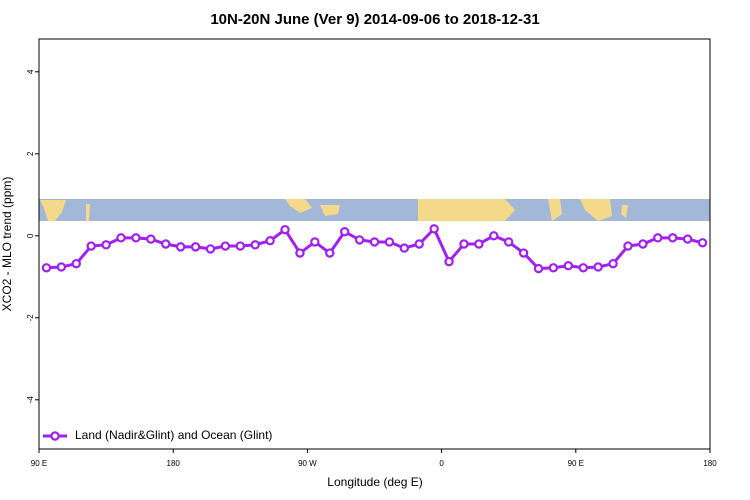 The image size is (750, 500). Describe the element at coordinates (30, 153) in the screenshot. I see `y-tick-label: 2` at that location.